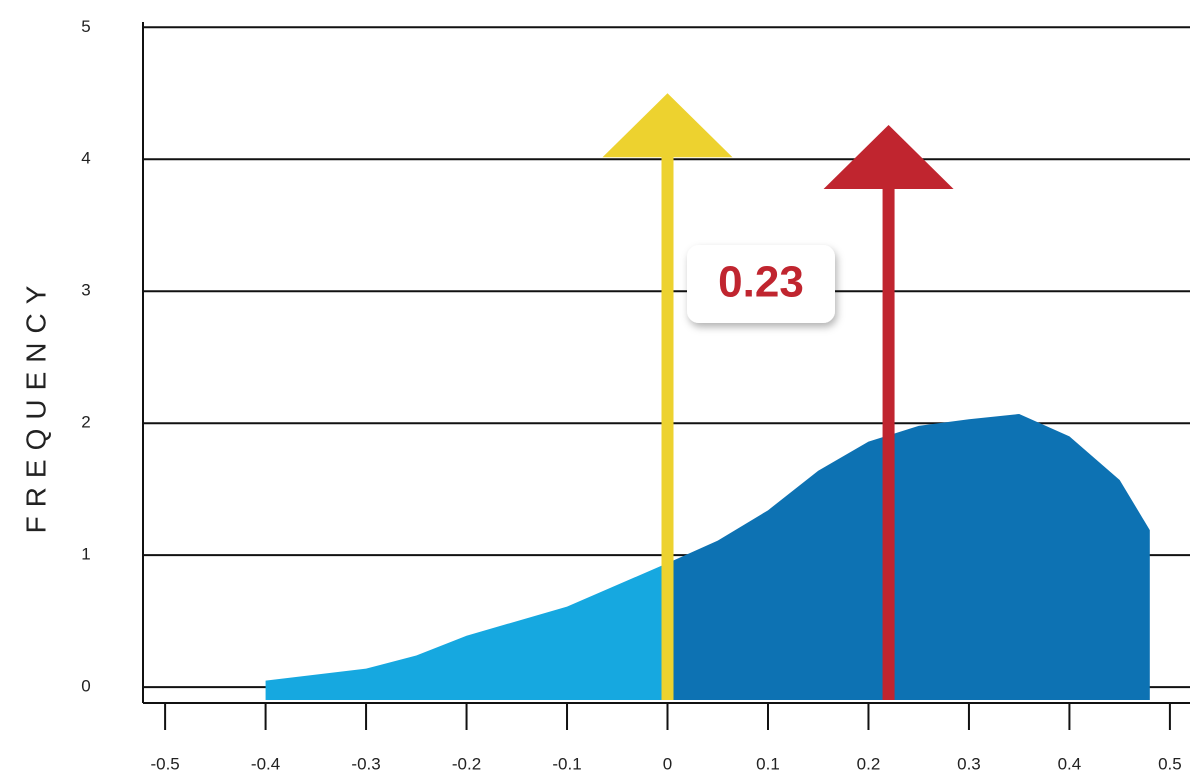  I want to click on callout-text: 0.23, so click(761, 282).